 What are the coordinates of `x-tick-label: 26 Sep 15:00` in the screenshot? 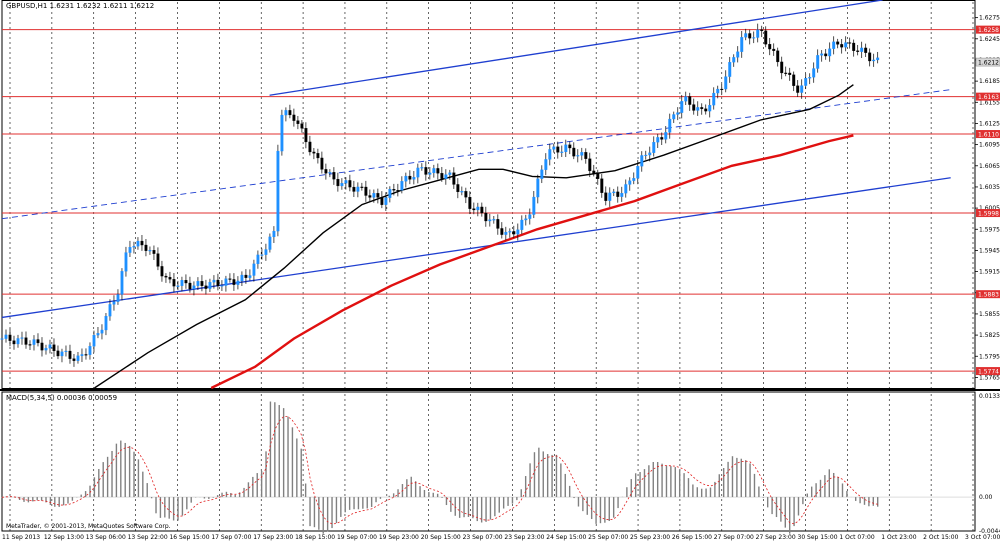 It's located at (692, 537).